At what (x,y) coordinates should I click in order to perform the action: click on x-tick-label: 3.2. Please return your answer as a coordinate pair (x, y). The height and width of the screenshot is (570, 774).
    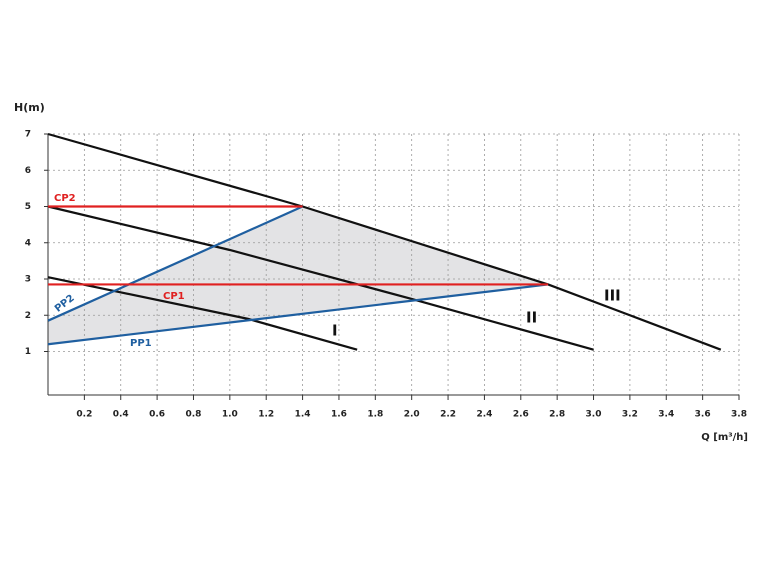
    Looking at the image, I should click on (630, 415).